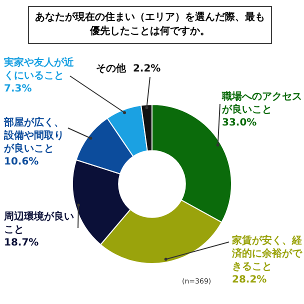  I want to click on slice-label: 周辺環境が良いこと, so click(38, 223).